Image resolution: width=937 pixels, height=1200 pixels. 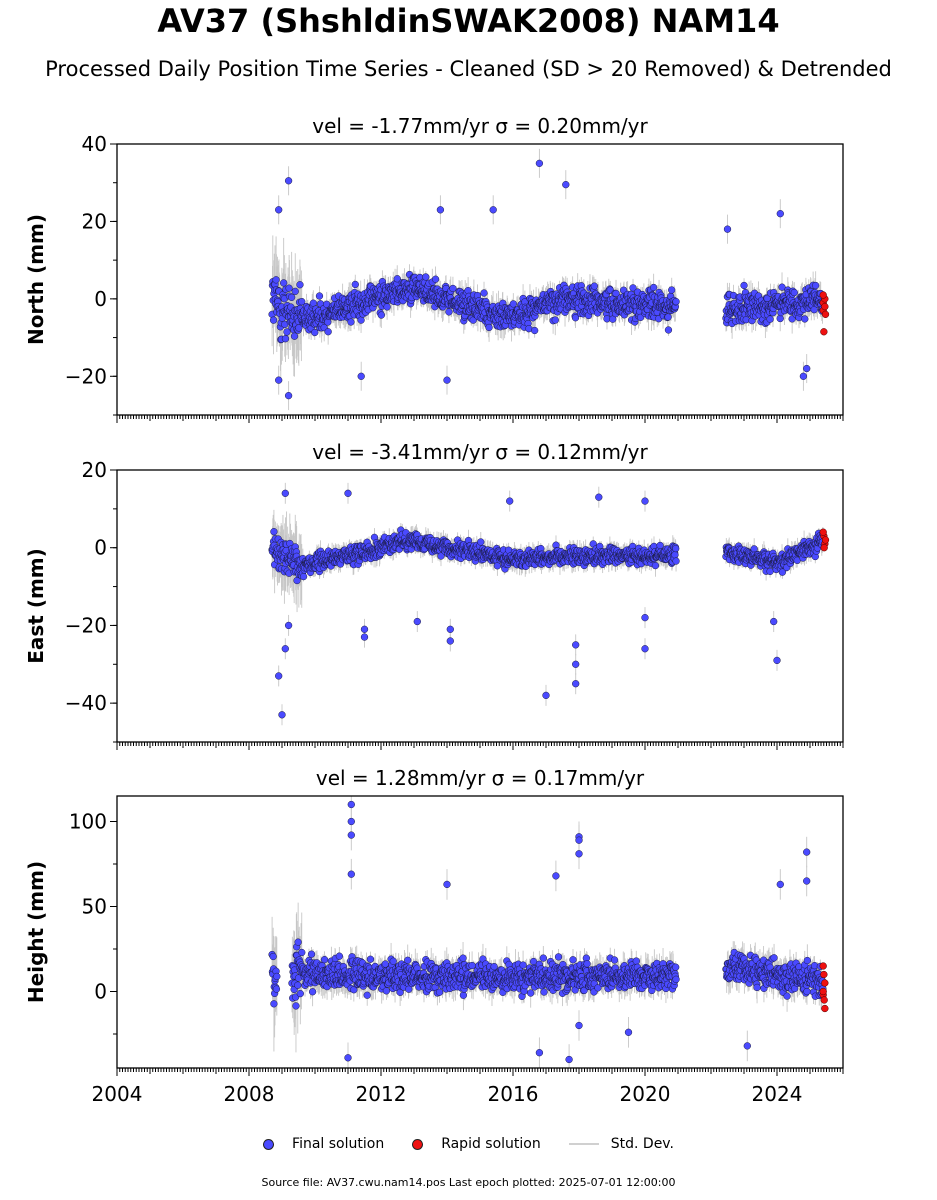 What do you see at coordinates (100, 299) in the screenshot?
I see `y-tick-label: 0` at bounding box center [100, 299].